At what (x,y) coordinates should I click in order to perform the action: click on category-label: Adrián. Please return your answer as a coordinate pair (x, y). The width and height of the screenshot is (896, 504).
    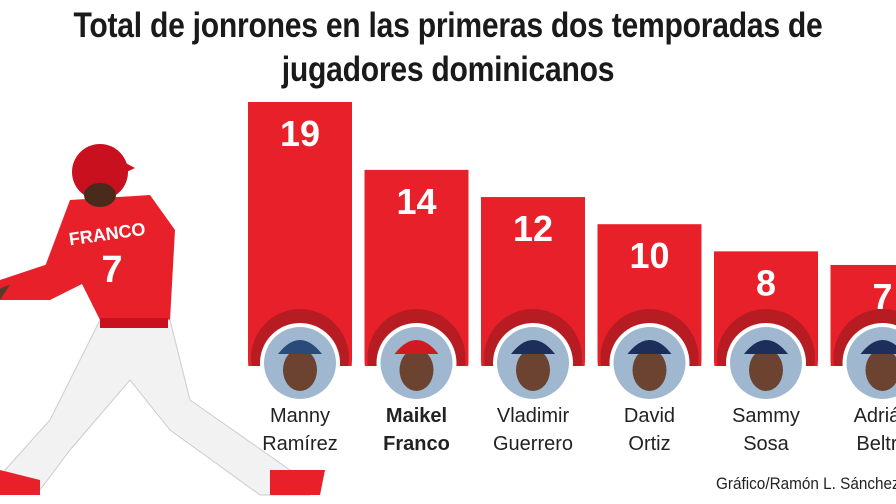
    Looking at the image, I should click on (875, 416).